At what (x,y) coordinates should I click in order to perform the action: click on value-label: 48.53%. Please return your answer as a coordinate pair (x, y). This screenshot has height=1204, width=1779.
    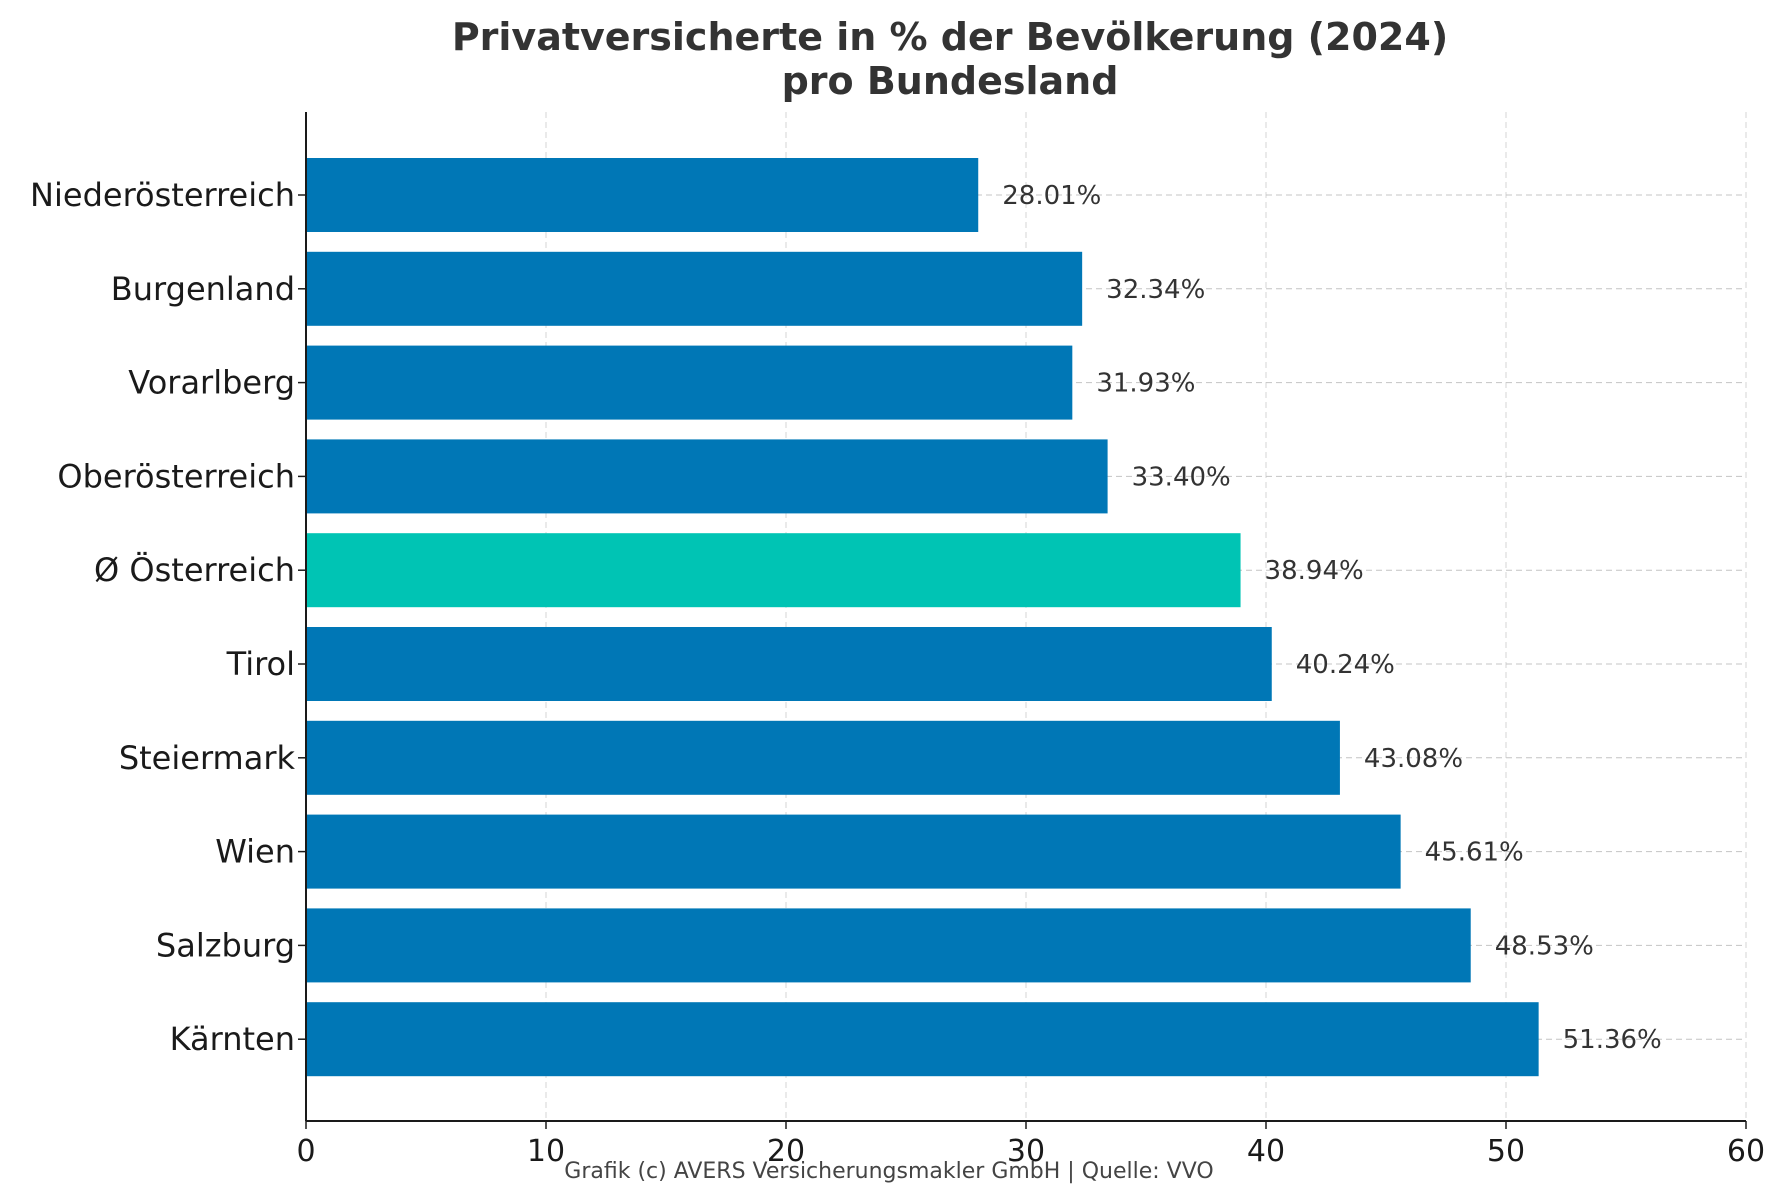
    Looking at the image, I should click on (1544, 946).